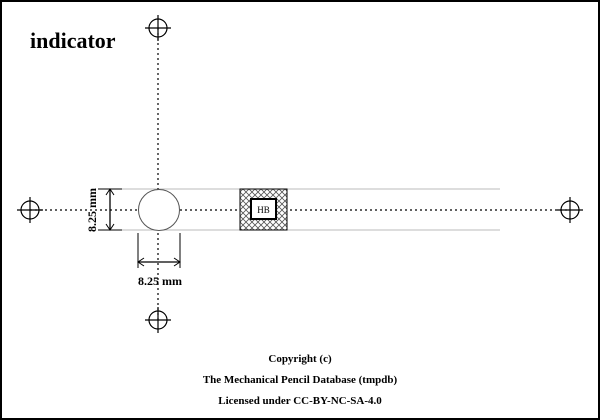 This screenshot has width=600, height=420. I want to click on horizontal-dimension: 8.25 mm, so click(159, 260).